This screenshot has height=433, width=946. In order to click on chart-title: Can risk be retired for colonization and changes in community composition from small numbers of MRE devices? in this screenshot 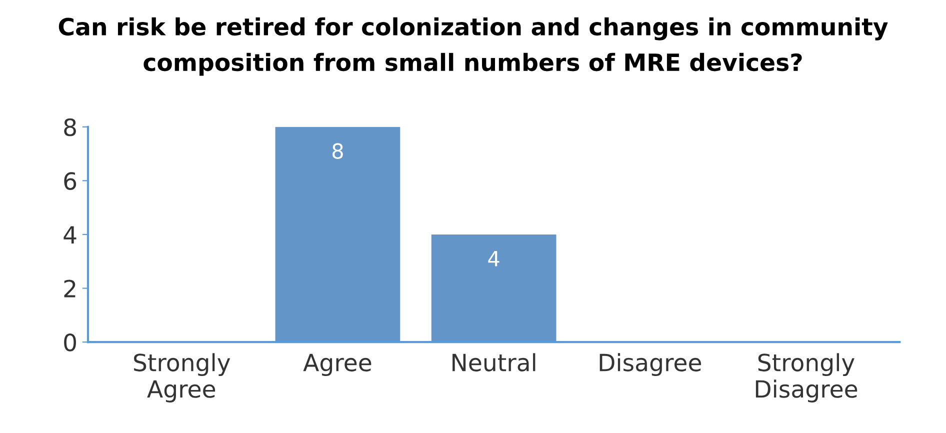, I will do `click(473, 46)`.